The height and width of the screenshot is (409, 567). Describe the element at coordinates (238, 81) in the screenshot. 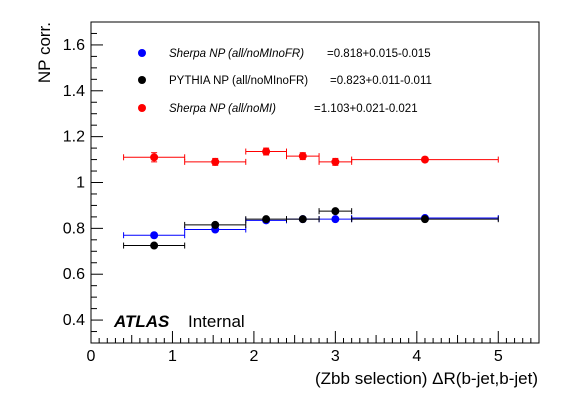

I see `legend-series-name: PYTHIA NP (all/noMInoFR)` at that location.